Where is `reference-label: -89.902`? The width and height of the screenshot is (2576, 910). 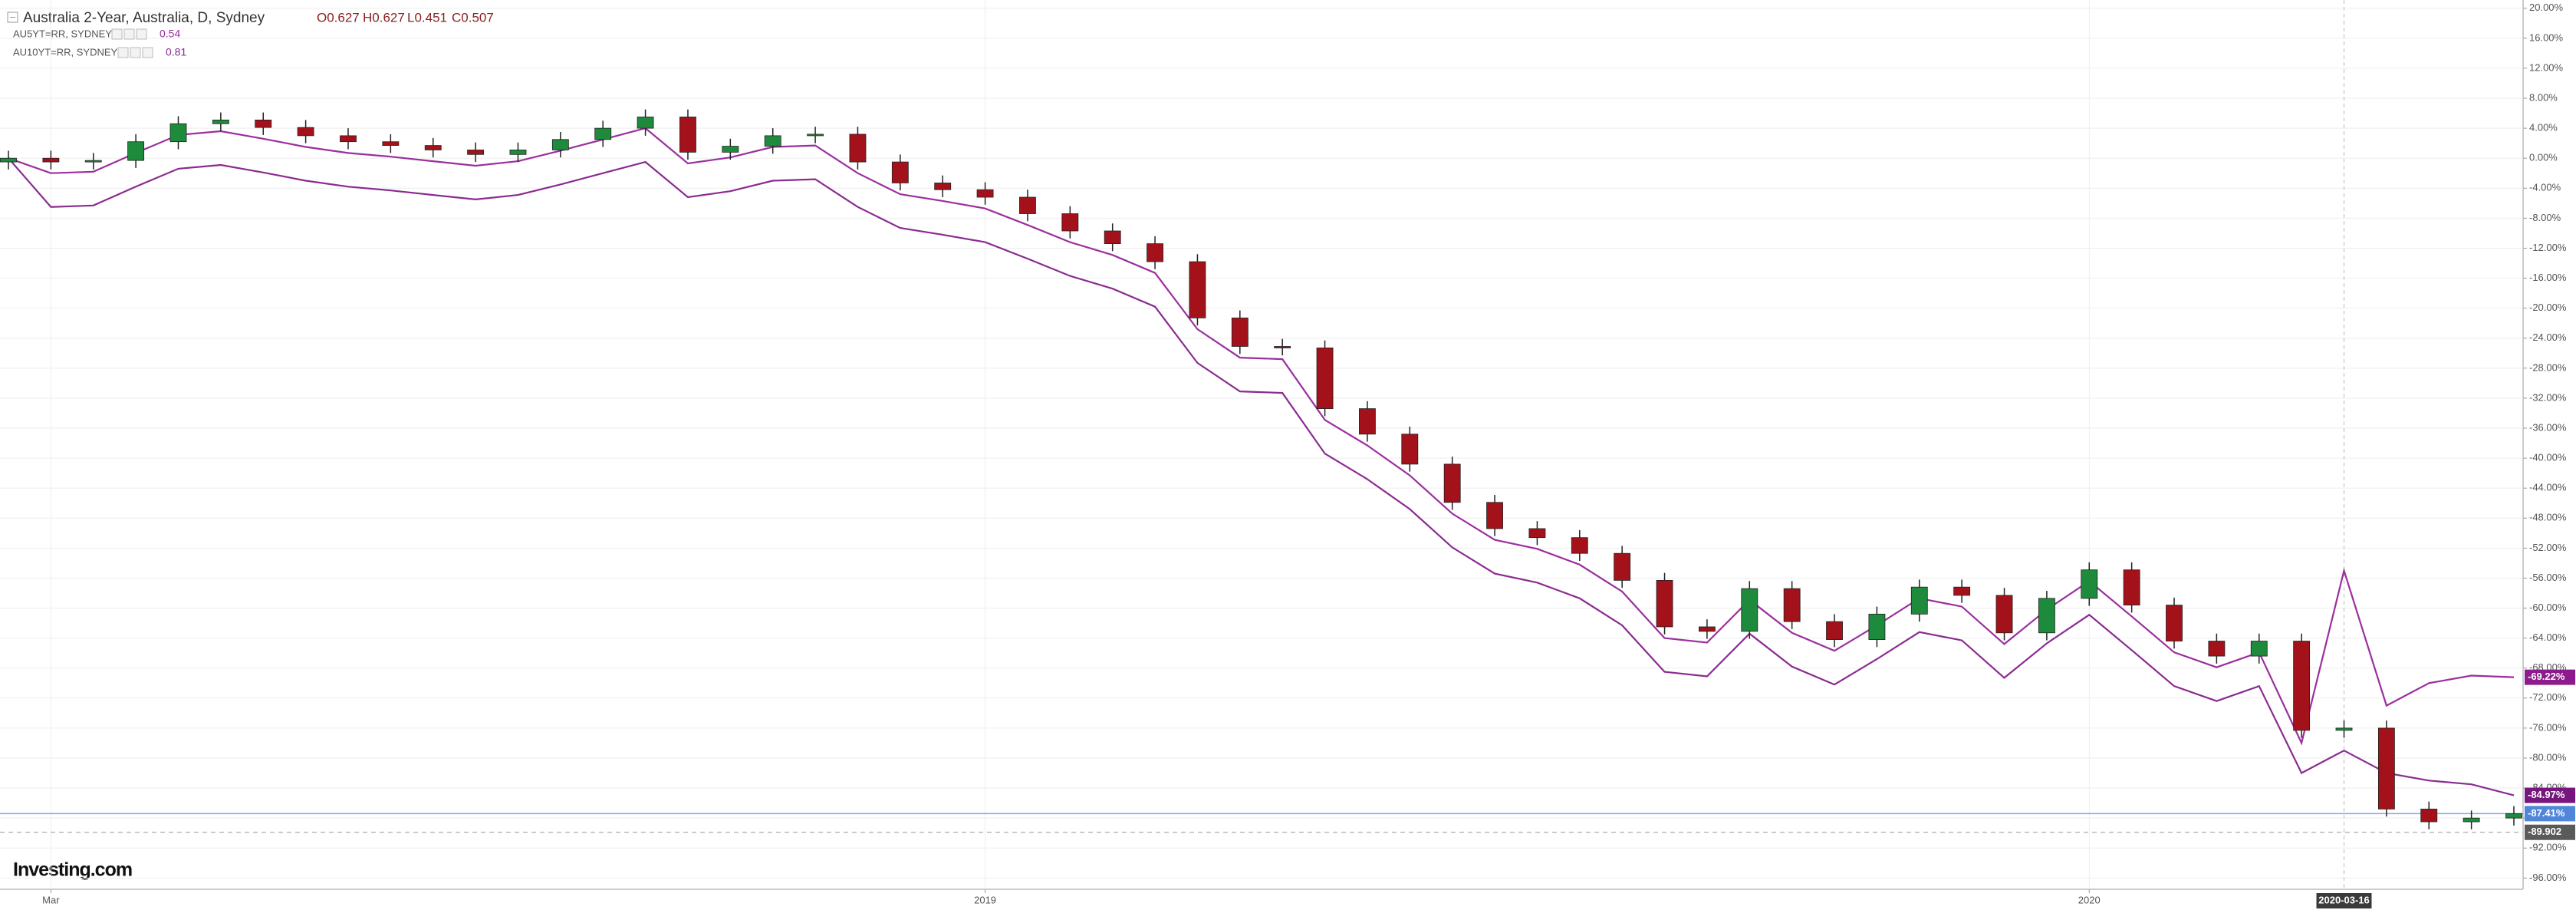 reference-label: -89.902 is located at coordinates (2544, 831).